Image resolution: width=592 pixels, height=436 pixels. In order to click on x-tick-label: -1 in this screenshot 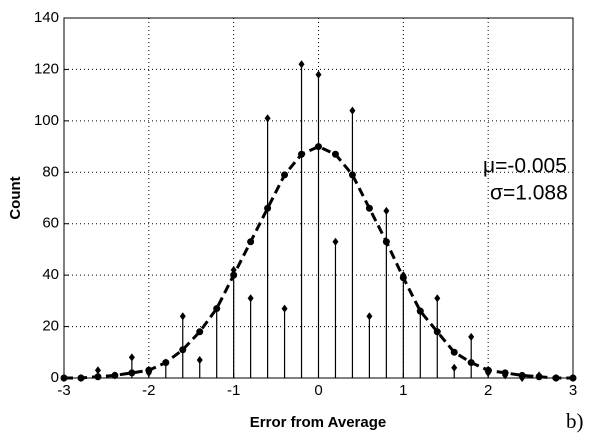, I will do `click(233, 390)`.